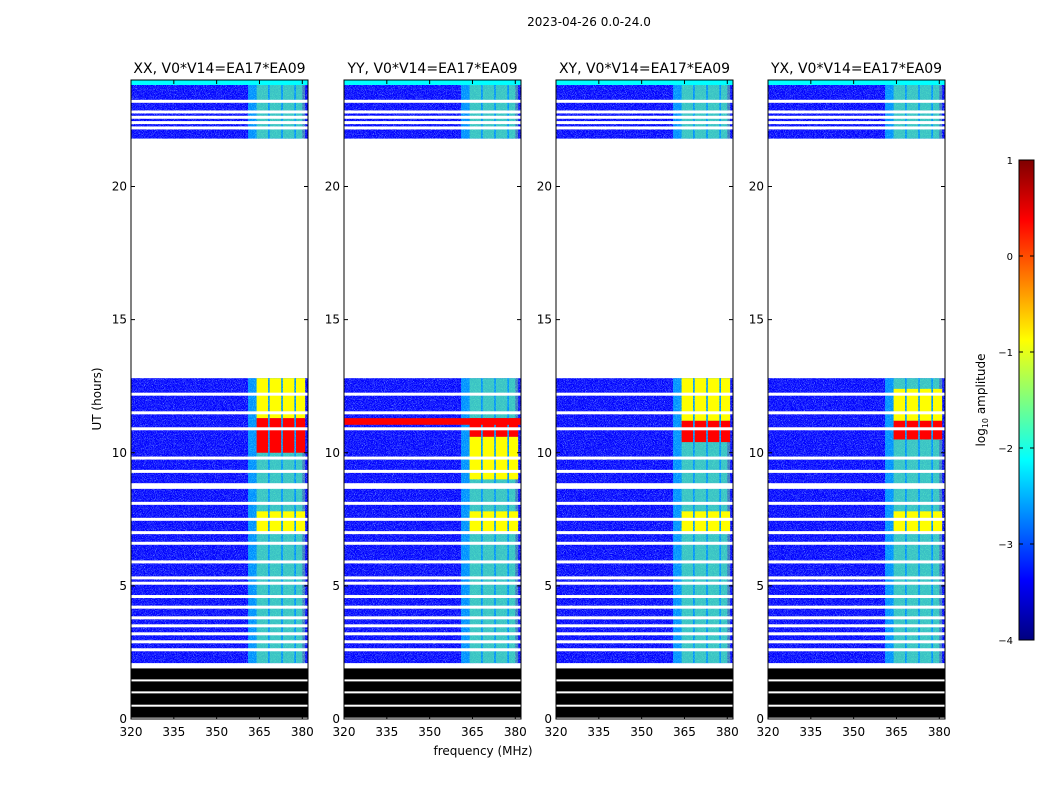 The height and width of the screenshot is (800, 1050). I want to click on colorbar-tick-label: −3, so click(1005, 545).